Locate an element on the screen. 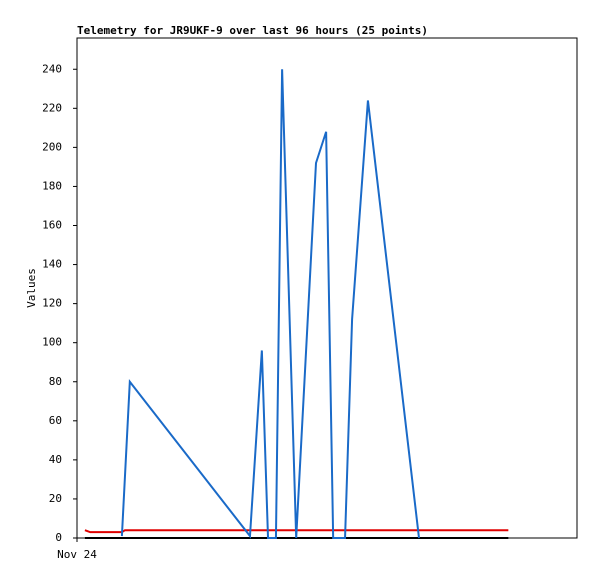 Image resolution: width=597 pixels, height=579 pixels. x-tick-label: Nov 24 is located at coordinates (77, 554).